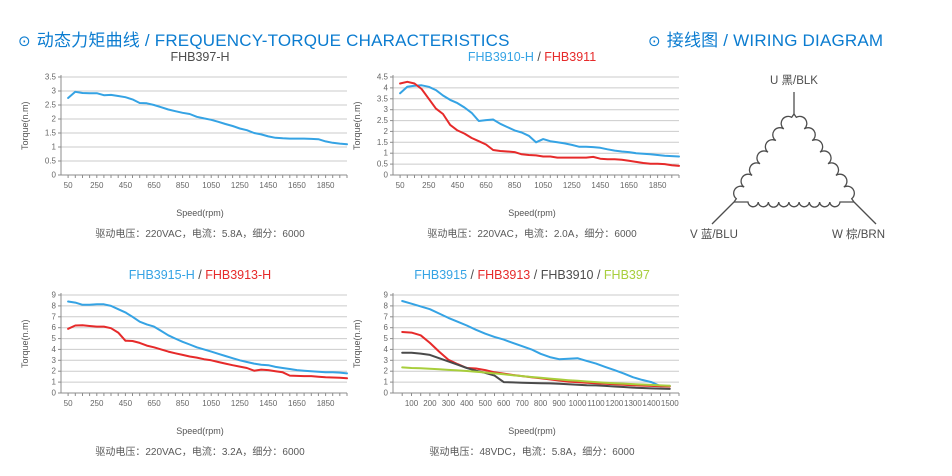 Image resolution: width=952 pixels, height=476 pixels. I want to click on svg-text: 100, so click(412, 403).